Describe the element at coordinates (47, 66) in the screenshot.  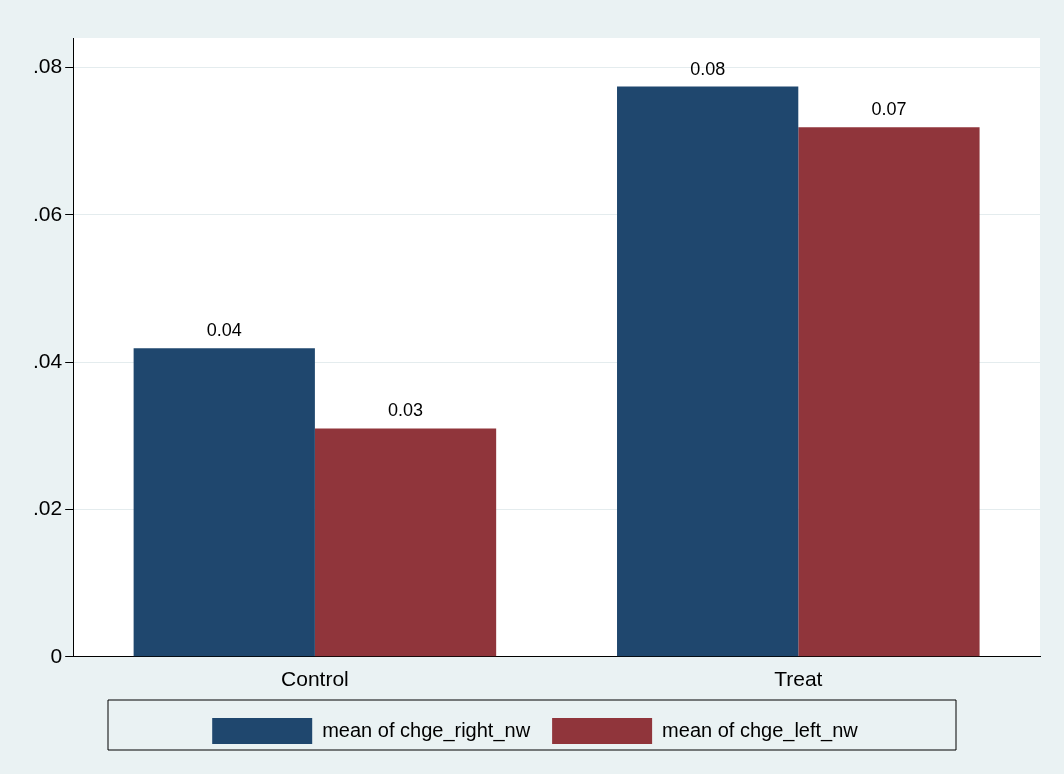
I see `y-tick-label: .08` at that location.